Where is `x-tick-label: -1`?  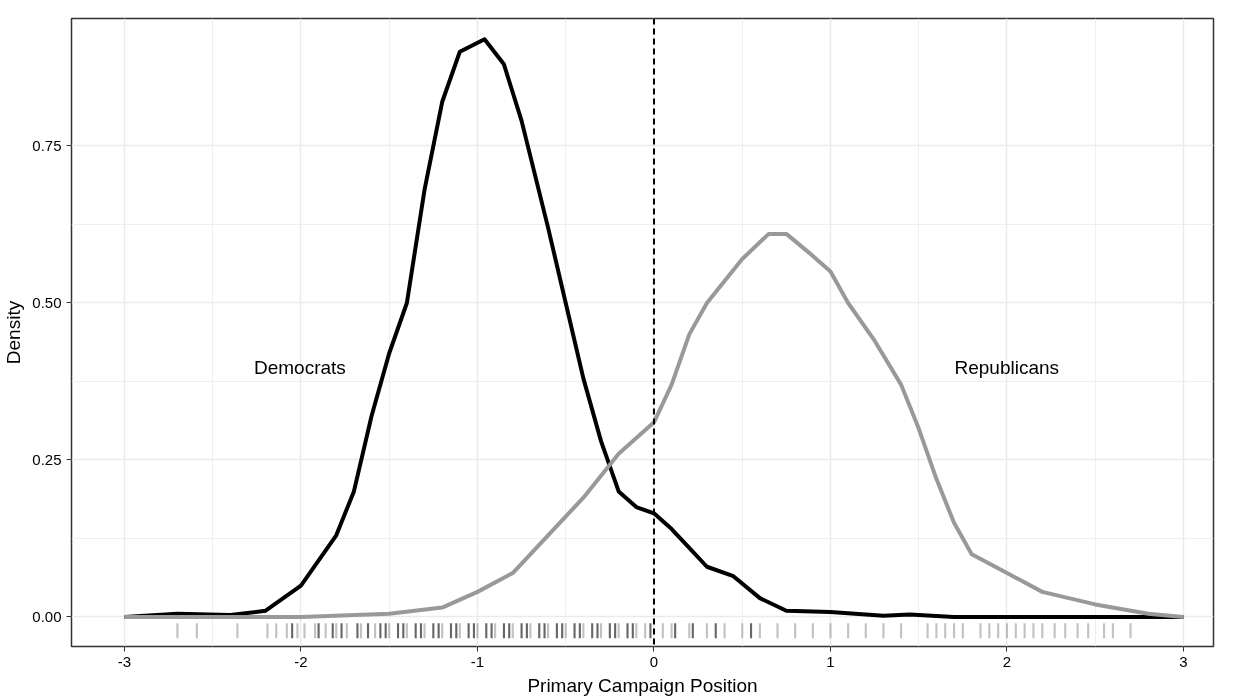
x-tick-label: -1 is located at coordinates (477, 661).